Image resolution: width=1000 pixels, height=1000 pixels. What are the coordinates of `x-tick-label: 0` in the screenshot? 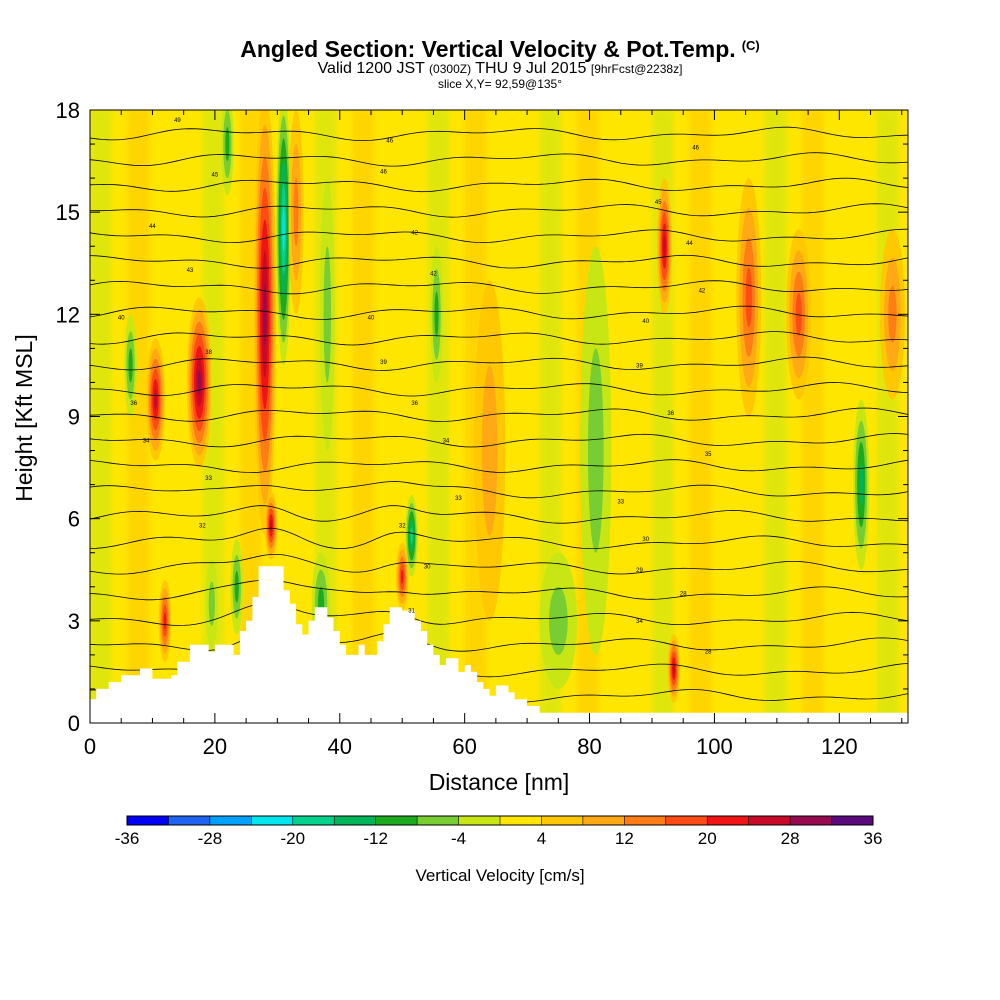 It's located at (90, 746).